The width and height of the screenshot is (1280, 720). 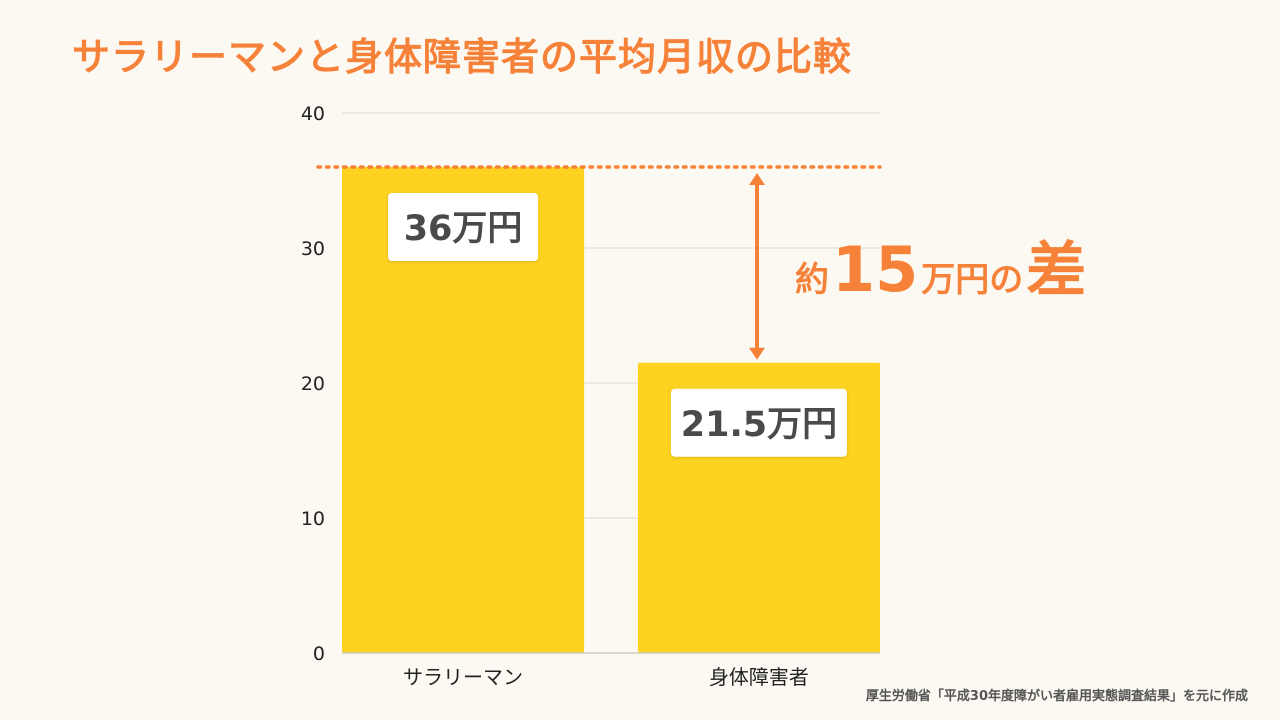 What do you see at coordinates (313, 384) in the screenshot?
I see `y-tick-label: 20` at bounding box center [313, 384].